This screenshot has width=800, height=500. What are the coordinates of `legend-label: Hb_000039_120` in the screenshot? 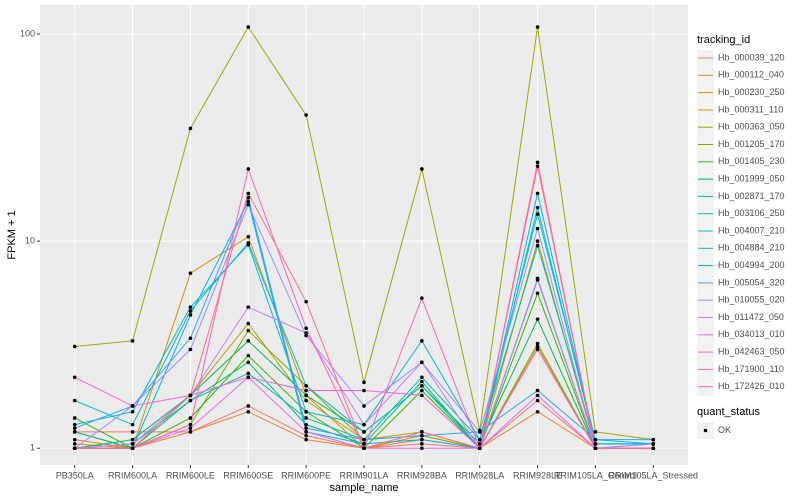 It's located at (751, 57).